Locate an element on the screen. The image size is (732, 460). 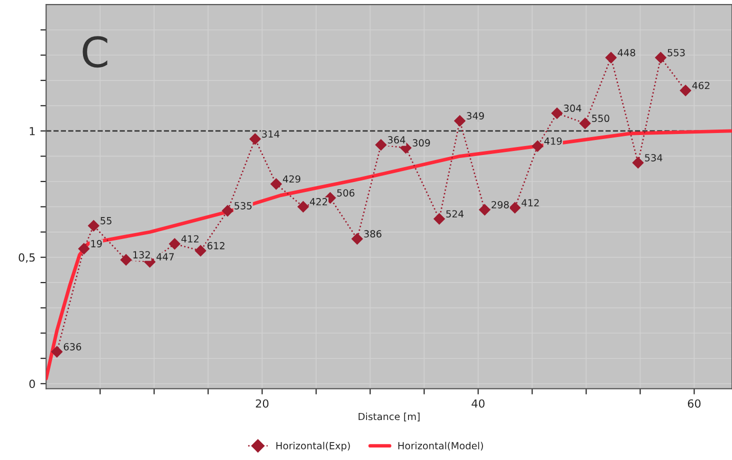
annotation: 304 is located at coordinates (573, 108).